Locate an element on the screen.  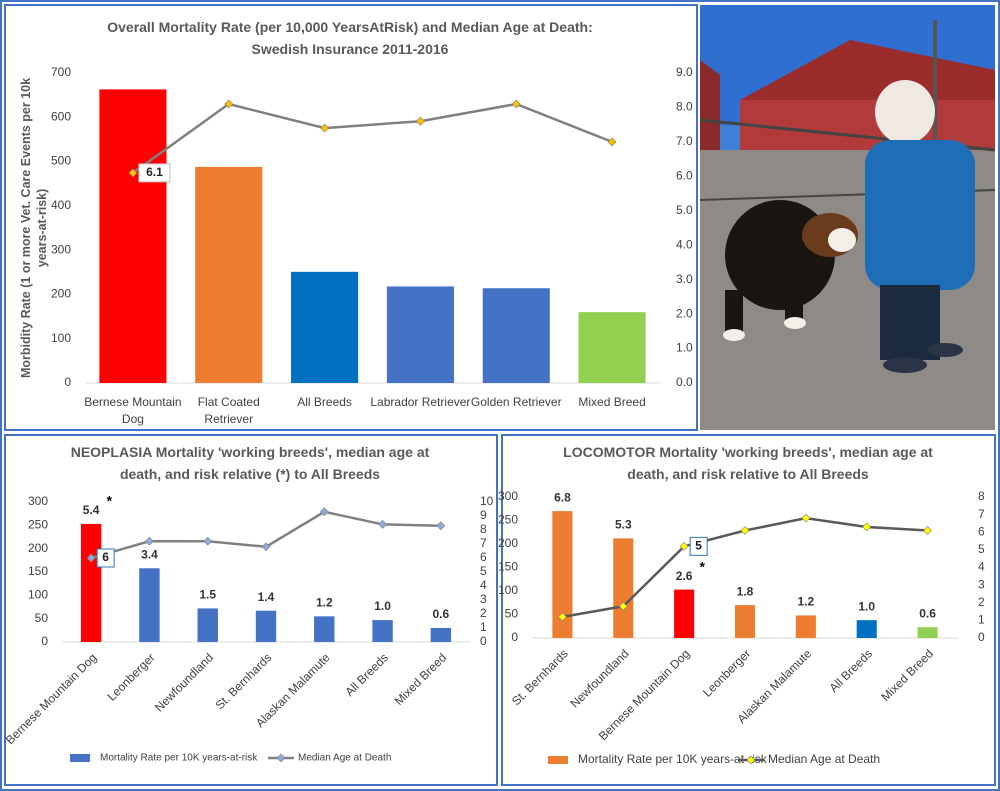
y2-tick-label: 5.0 is located at coordinates (684, 210).